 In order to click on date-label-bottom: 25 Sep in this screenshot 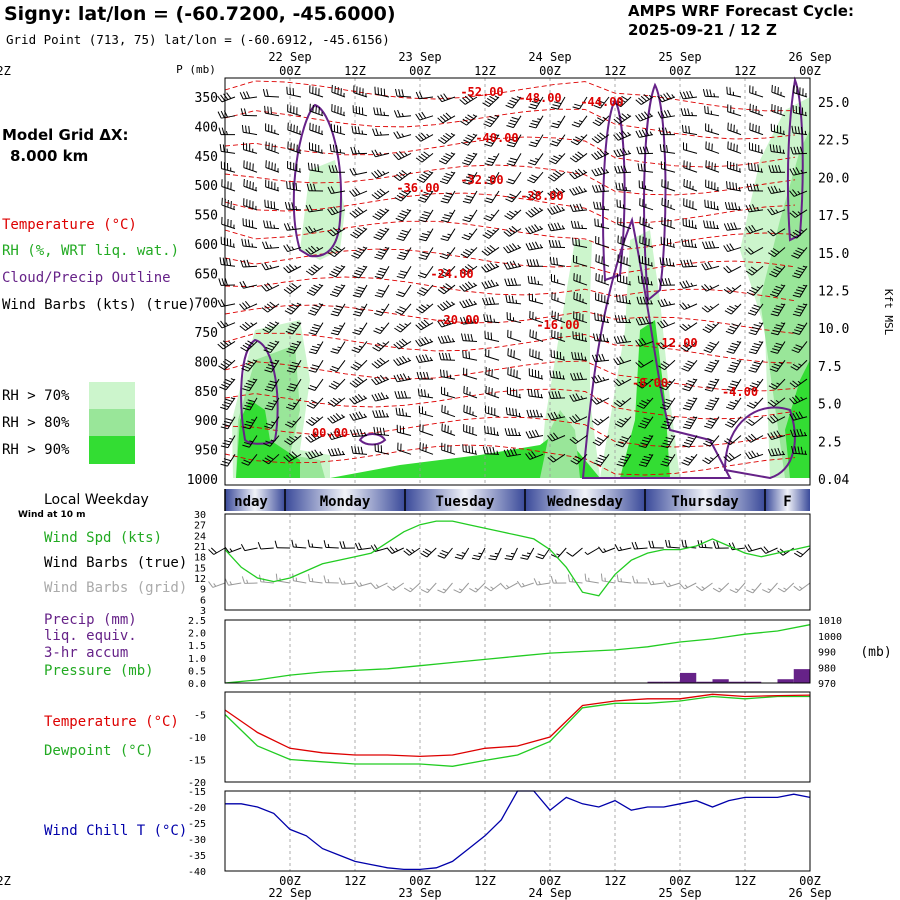, I will do `click(679, 893)`.